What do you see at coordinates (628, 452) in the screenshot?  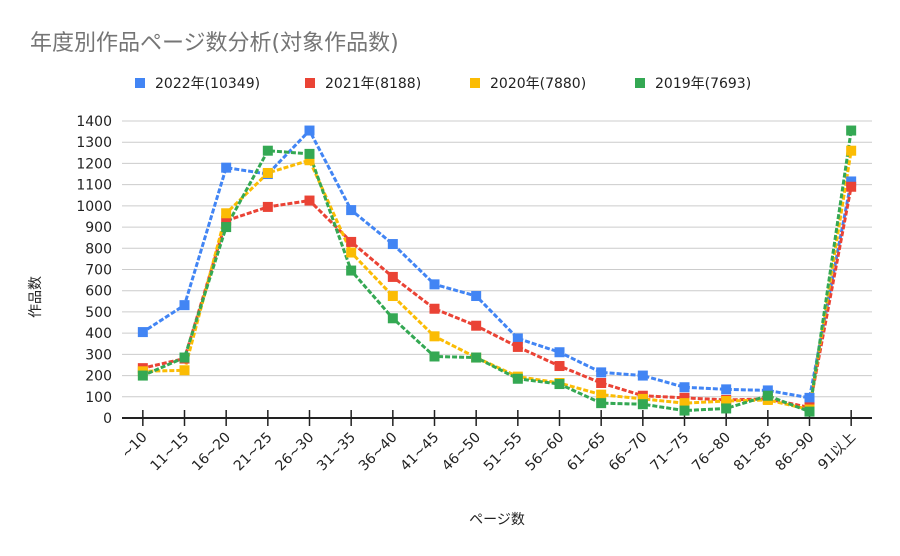 I see `x-tick-label: 66~70` at bounding box center [628, 452].